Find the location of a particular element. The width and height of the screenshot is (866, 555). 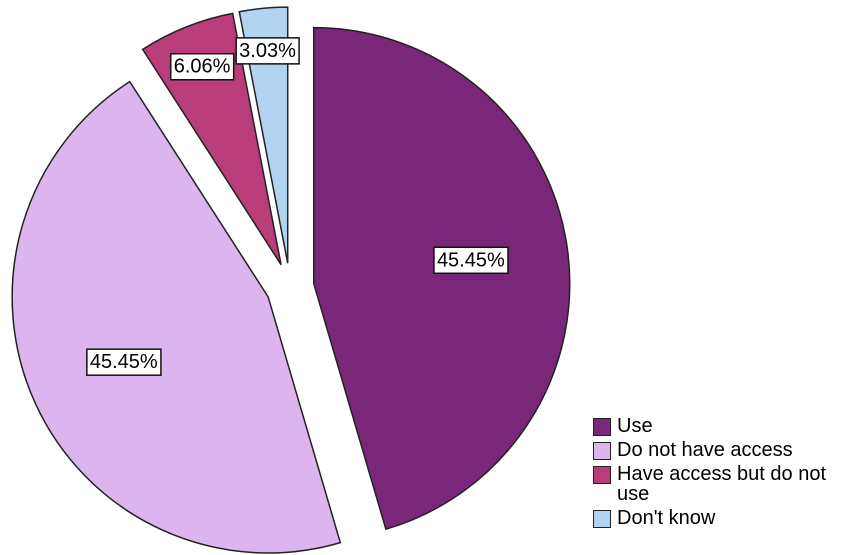

data-label: 6.06% is located at coordinates (202, 66).